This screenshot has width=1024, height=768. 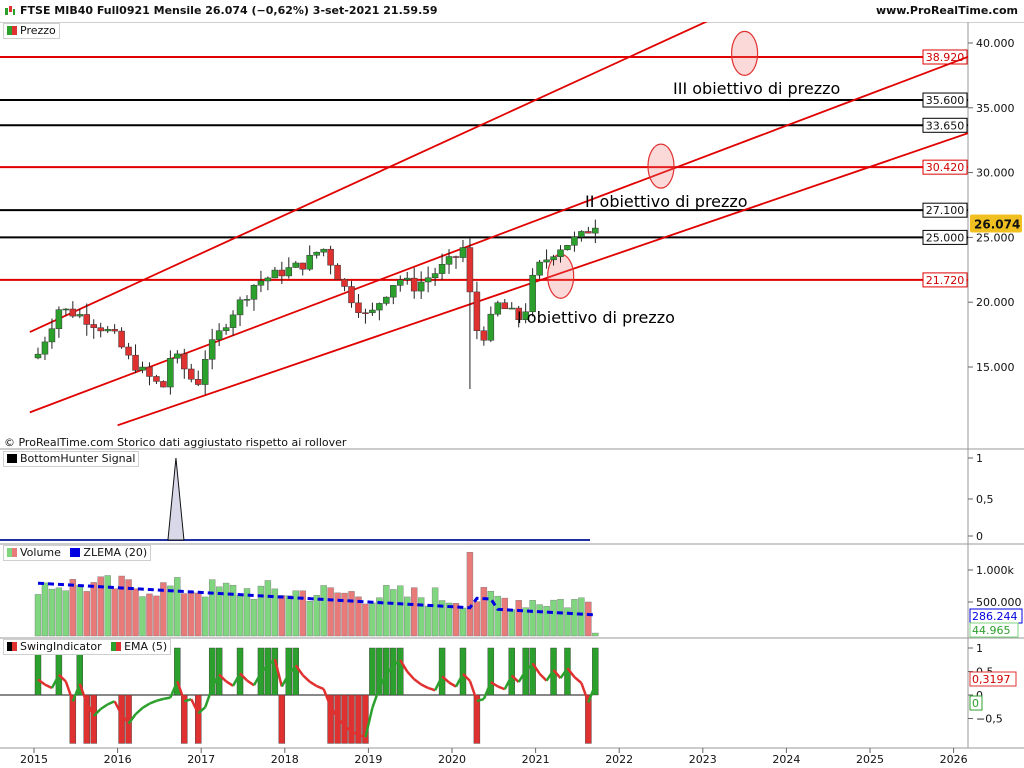 I want to click on brand-link: www.ProRealTime.com, so click(x=946, y=10).